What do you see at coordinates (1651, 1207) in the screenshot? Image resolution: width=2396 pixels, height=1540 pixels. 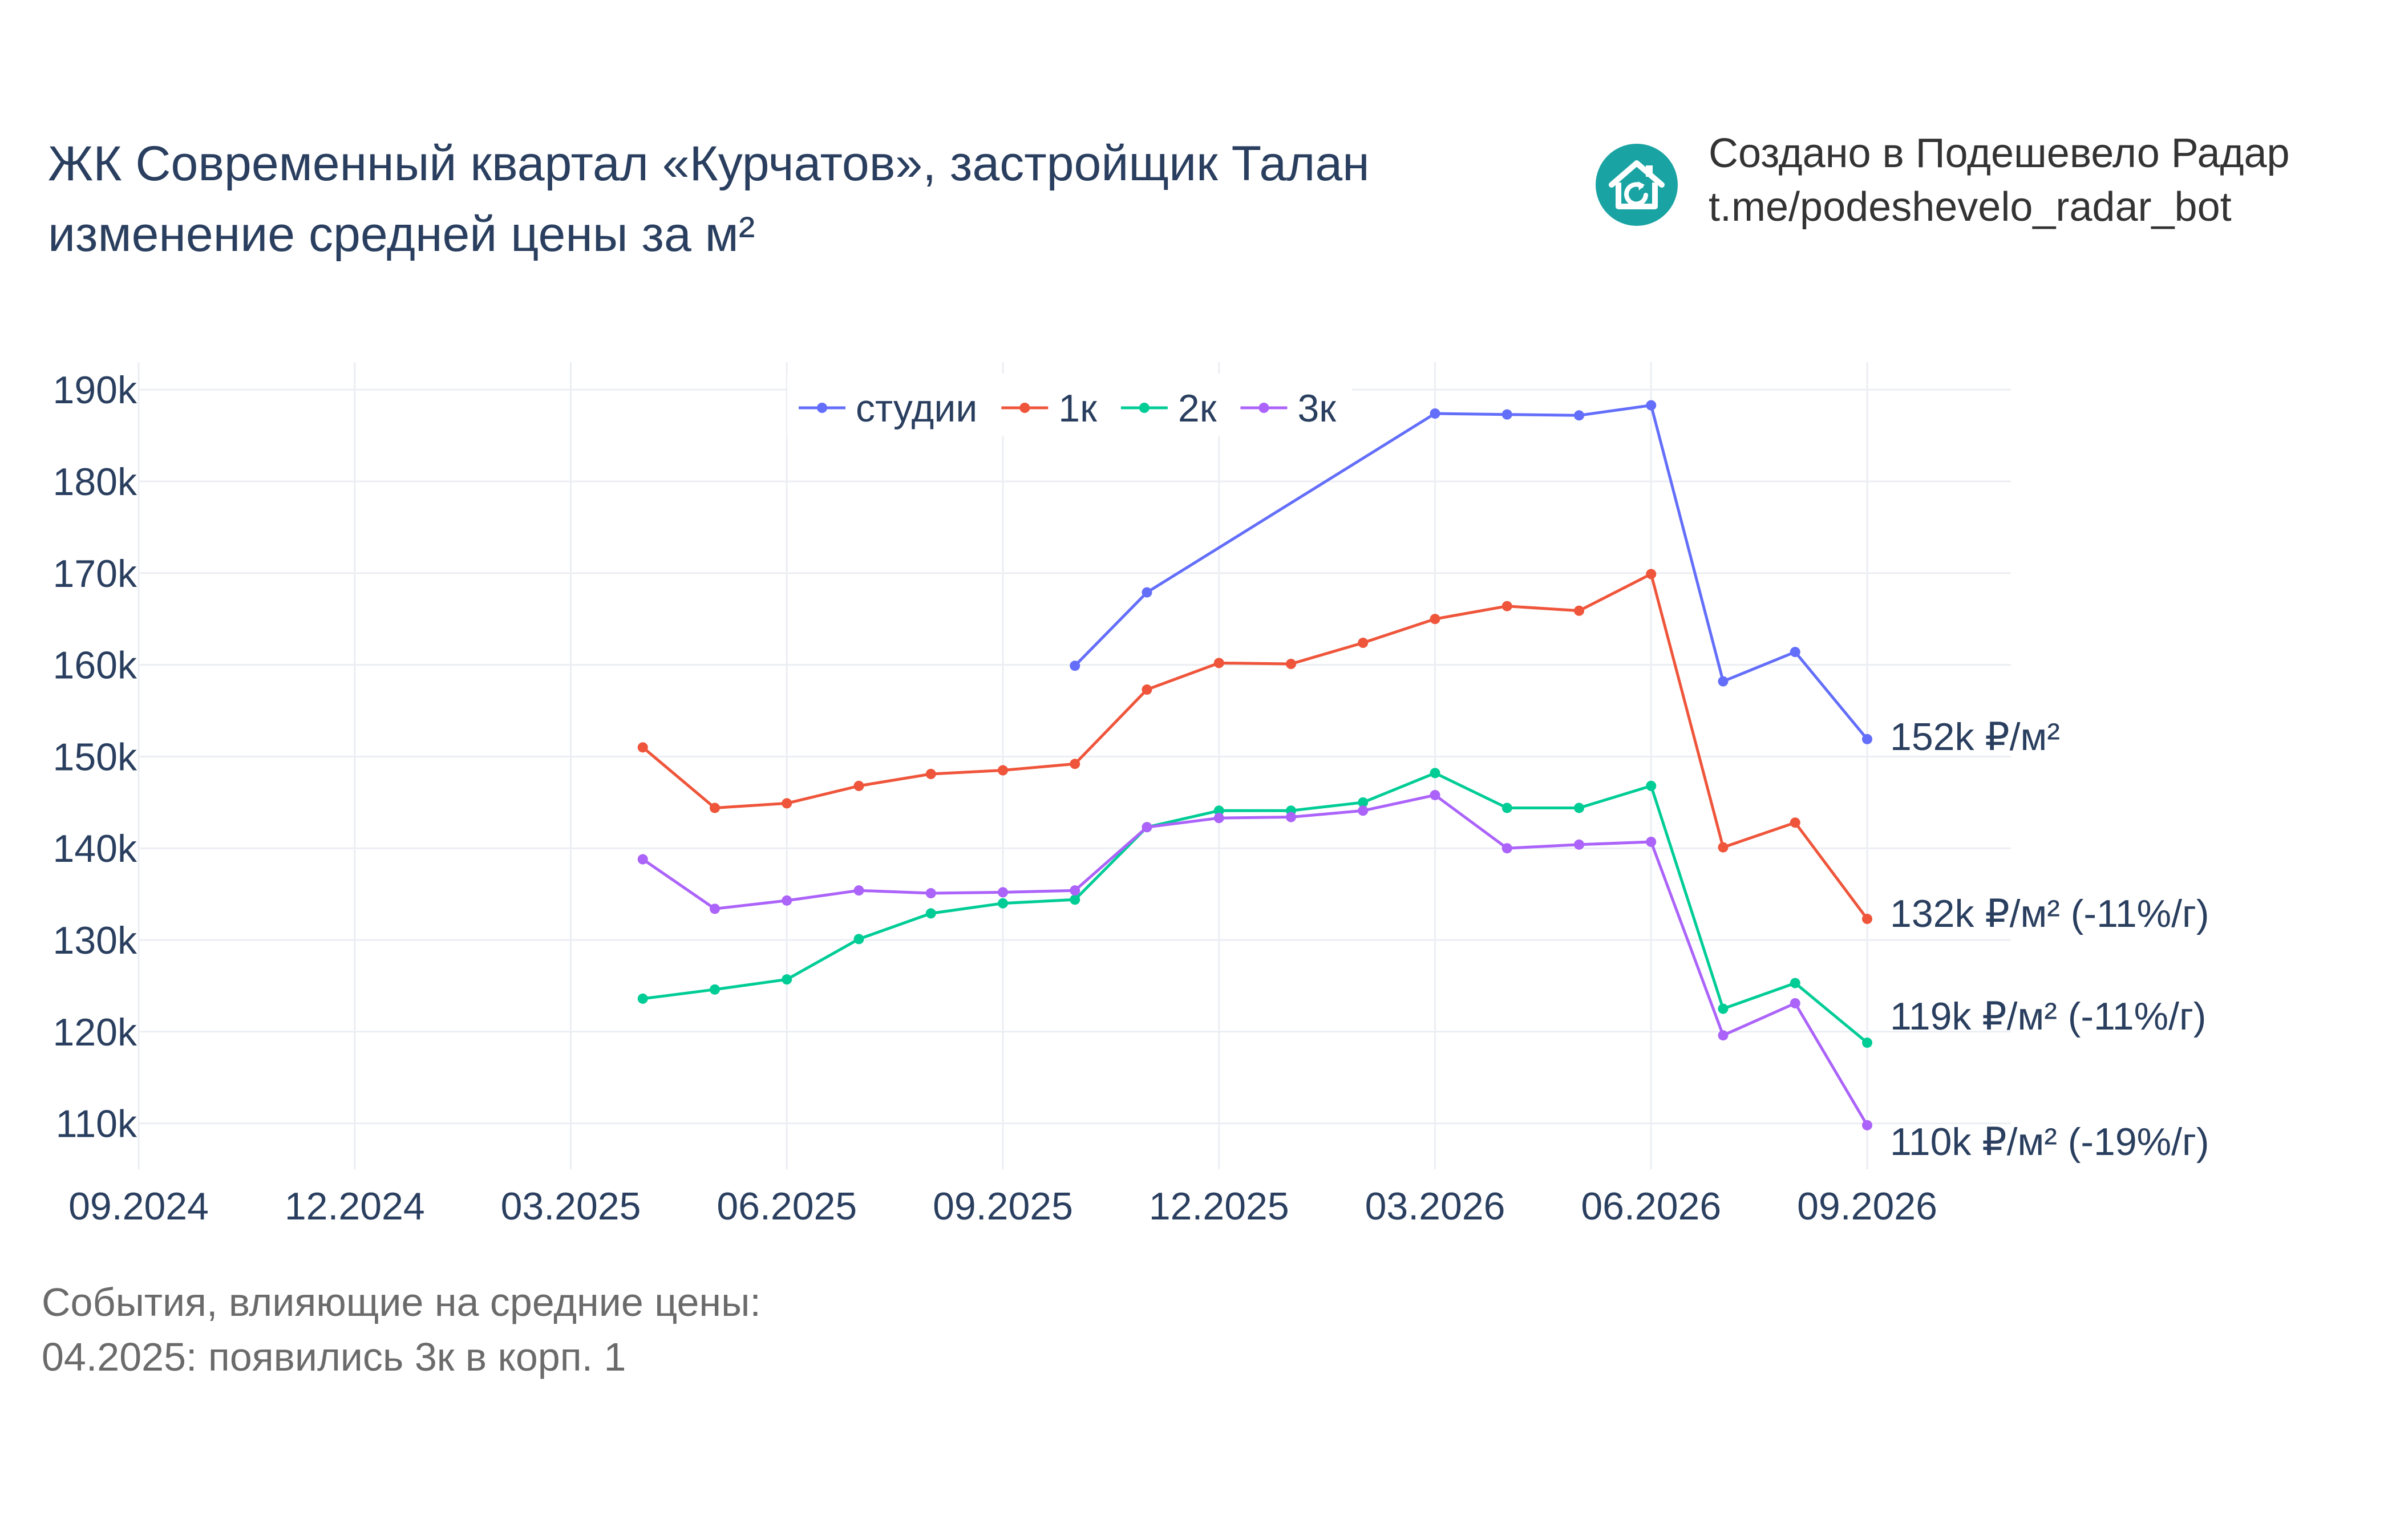 I see `x-tick-label: 06.2026` at bounding box center [1651, 1207].